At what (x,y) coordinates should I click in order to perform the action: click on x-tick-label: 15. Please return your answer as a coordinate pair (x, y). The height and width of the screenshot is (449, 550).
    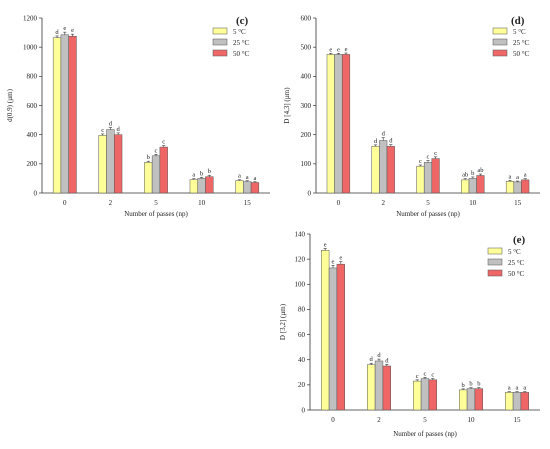
    Looking at the image, I should click on (518, 203).